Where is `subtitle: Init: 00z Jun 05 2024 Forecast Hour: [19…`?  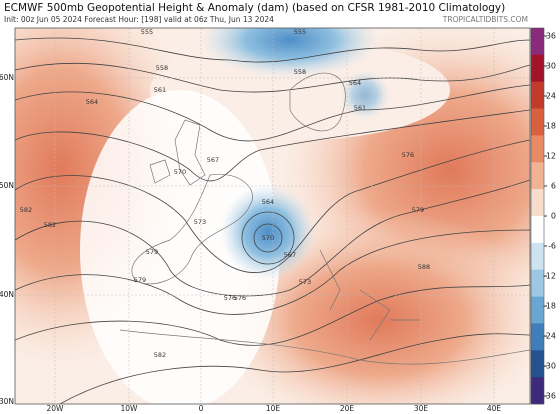 subtitle: Init: 00z Jun 05 2024 Forecast Hour: [19… is located at coordinates (139, 19).